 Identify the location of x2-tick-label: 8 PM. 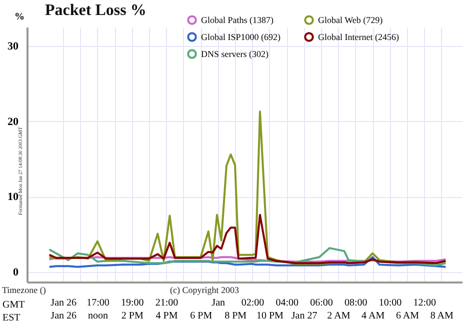
(235, 316).